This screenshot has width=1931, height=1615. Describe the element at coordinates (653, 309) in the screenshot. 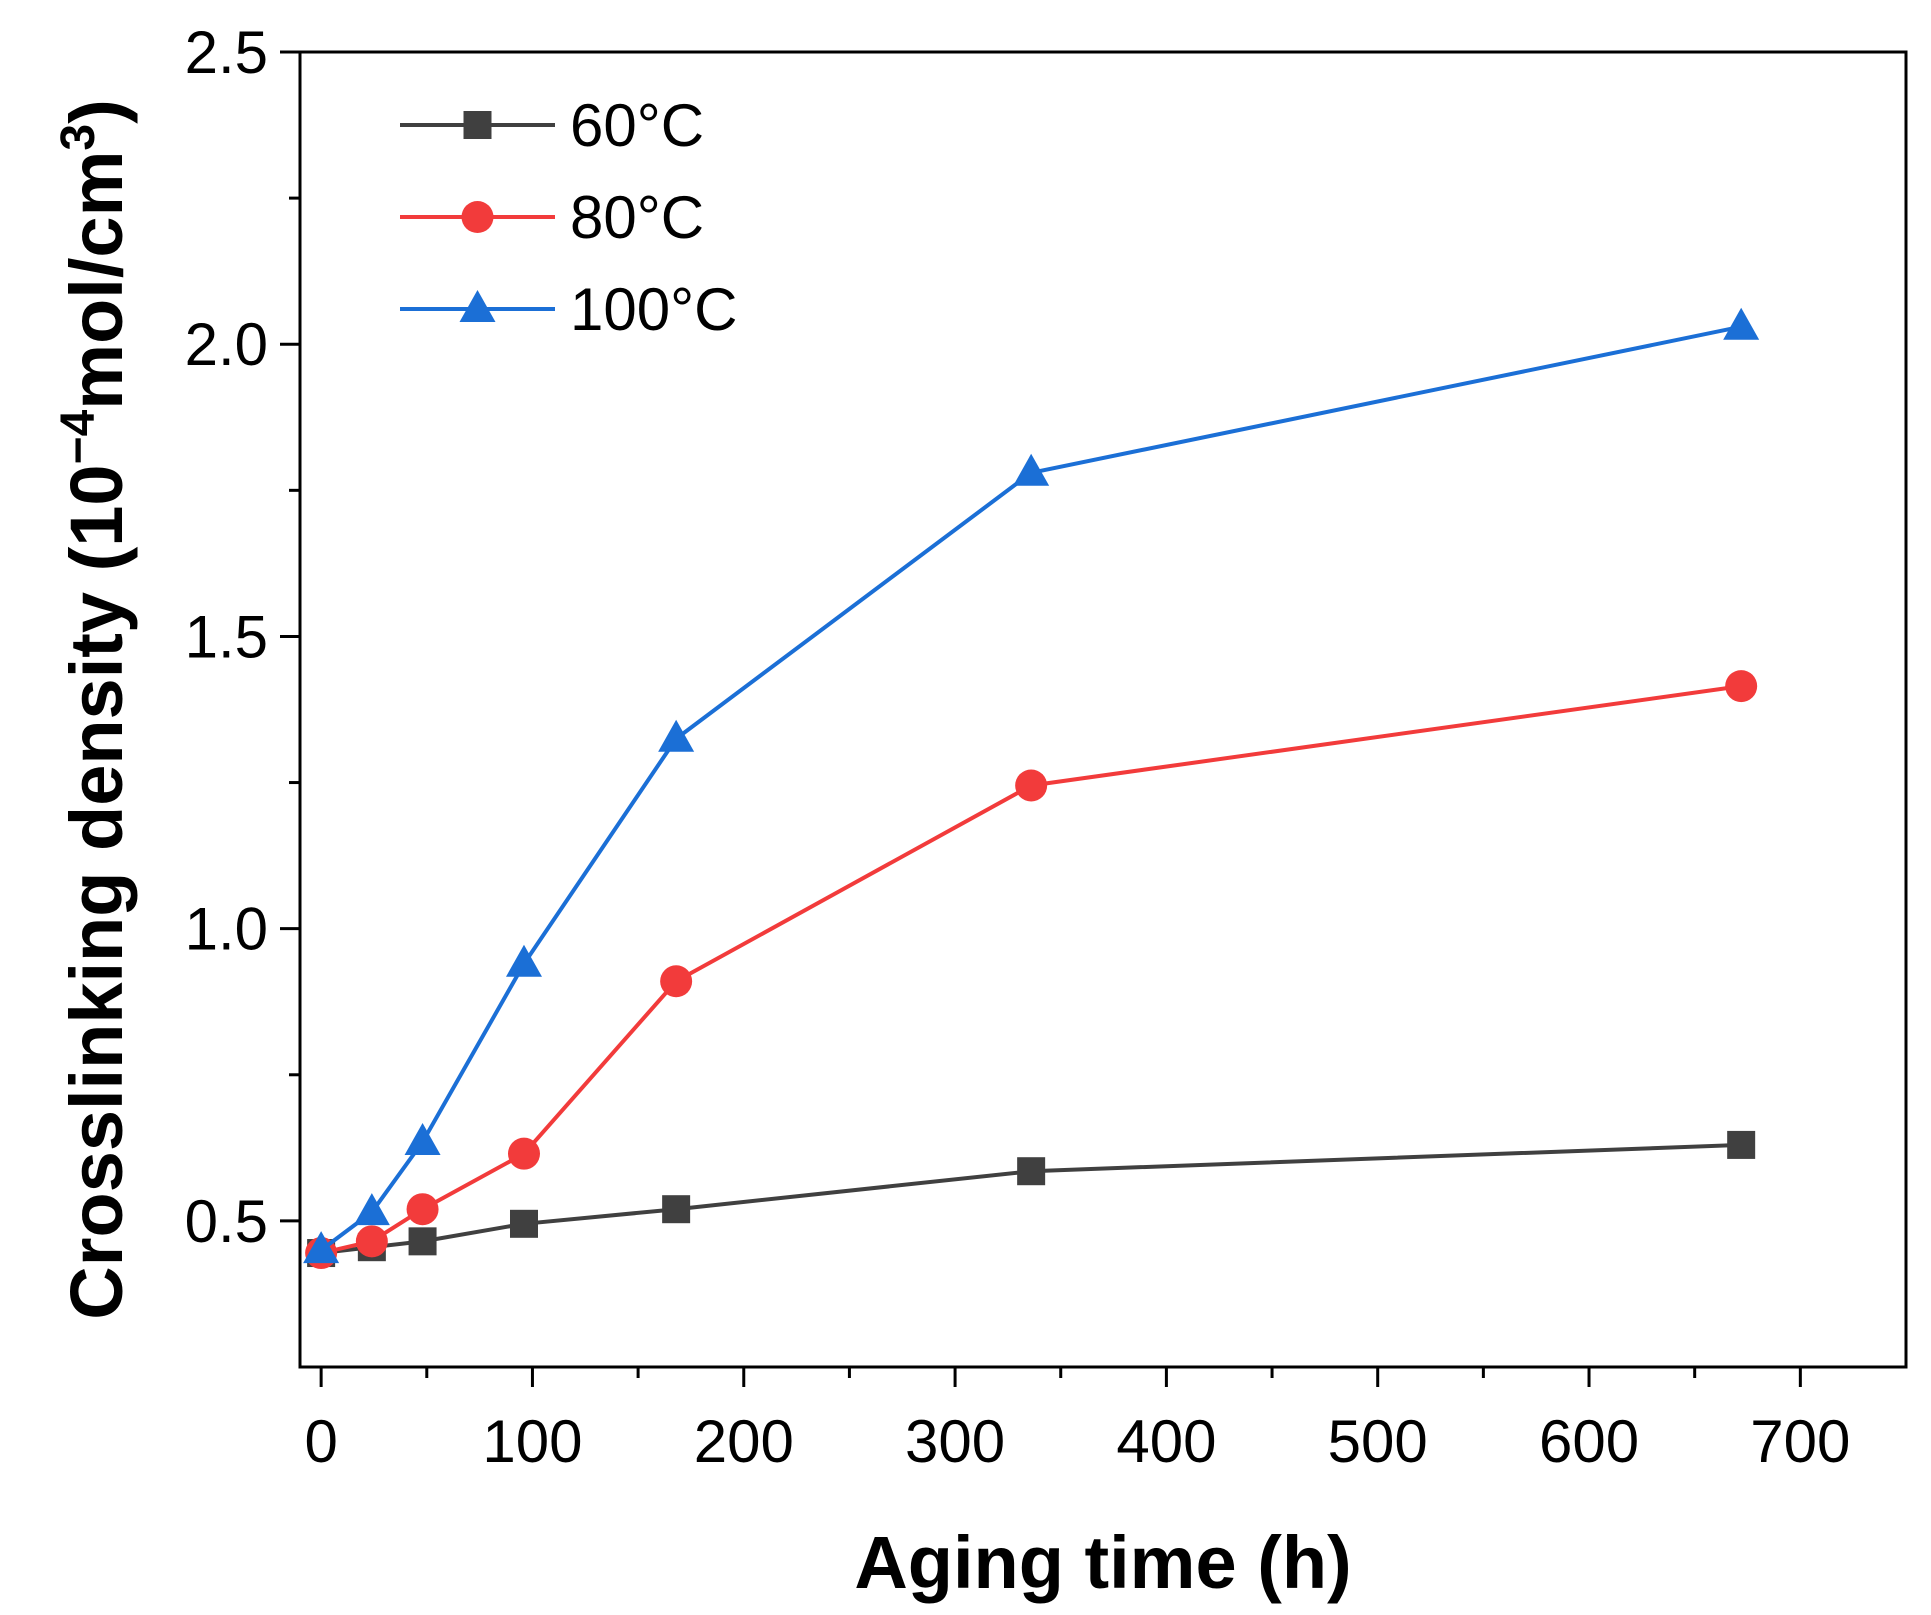

I see `legend-label: 100°C` at that location.